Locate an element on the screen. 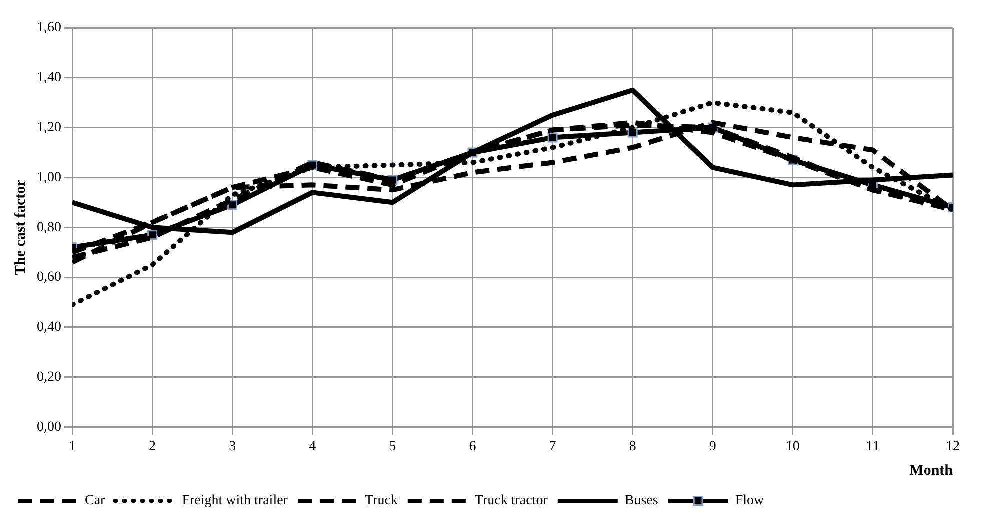 The image size is (985, 529). legend-label: Freight with trailer is located at coordinates (235, 501).